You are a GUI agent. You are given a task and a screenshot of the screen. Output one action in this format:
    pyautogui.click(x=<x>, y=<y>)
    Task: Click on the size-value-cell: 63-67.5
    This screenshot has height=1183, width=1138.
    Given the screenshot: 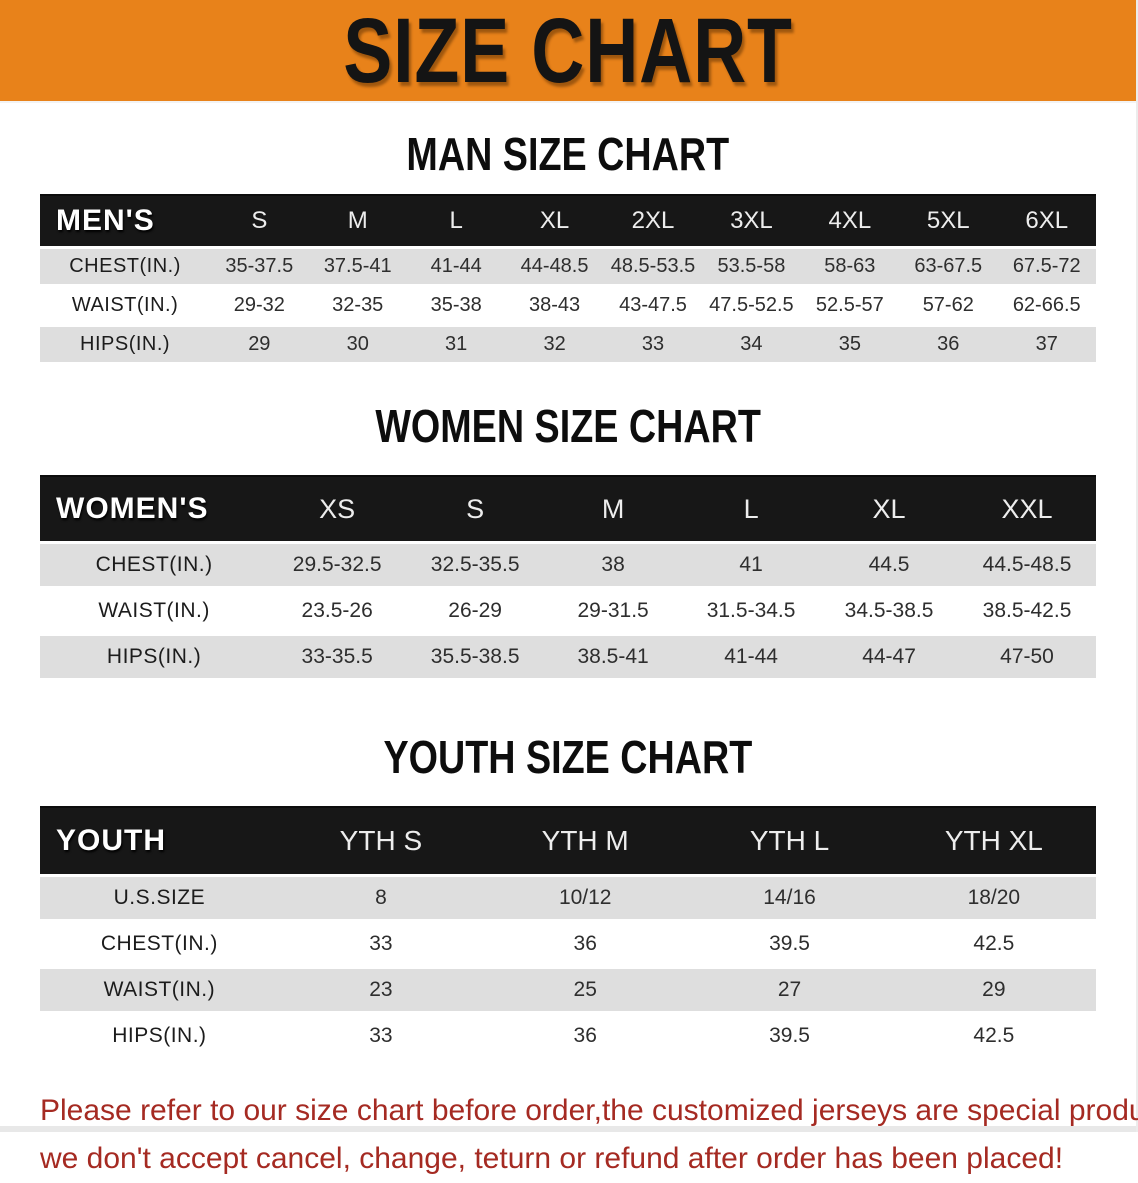 What is the action you would take?
    pyautogui.click(x=948, y=267)
    